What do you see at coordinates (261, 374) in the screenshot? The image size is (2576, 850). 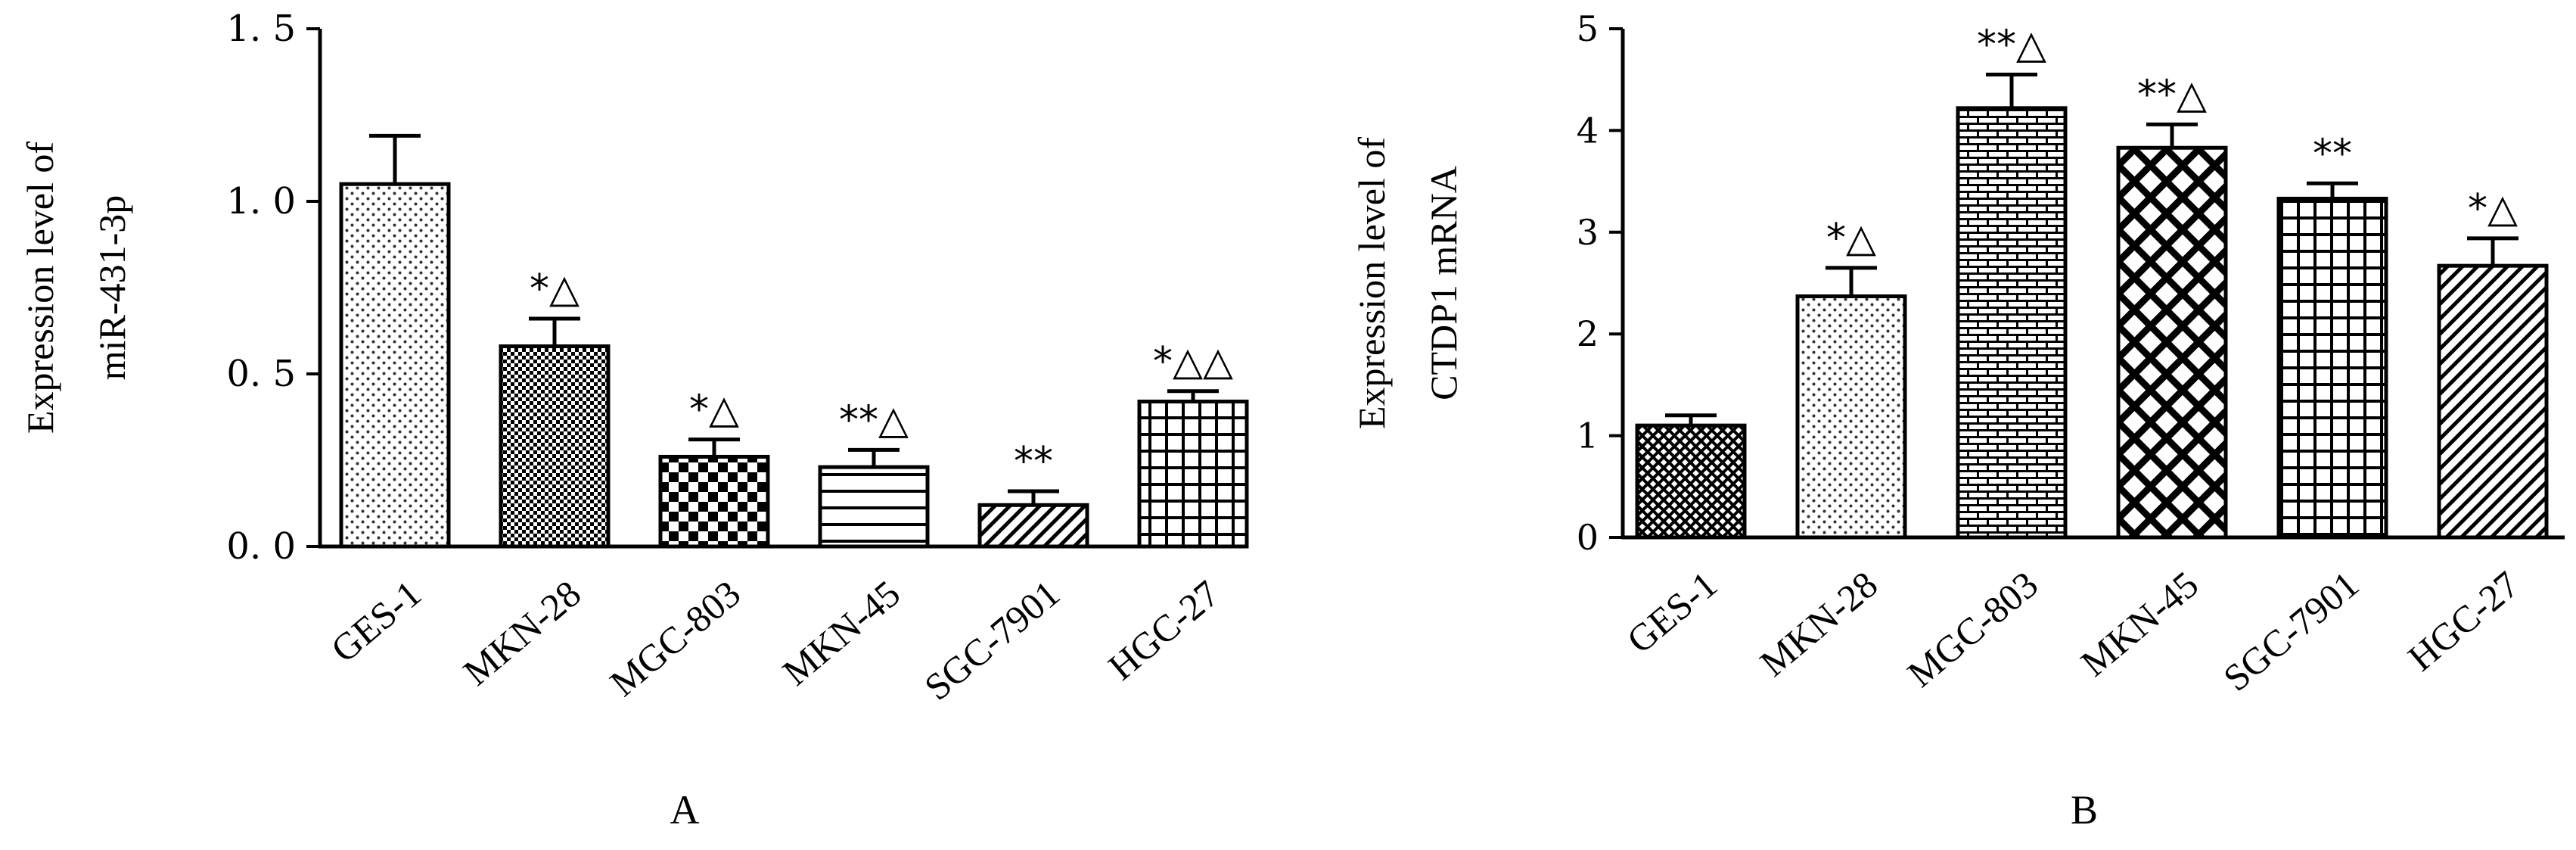 I see `y-tick-label: 0. 5` at bounding box center [261, 374].